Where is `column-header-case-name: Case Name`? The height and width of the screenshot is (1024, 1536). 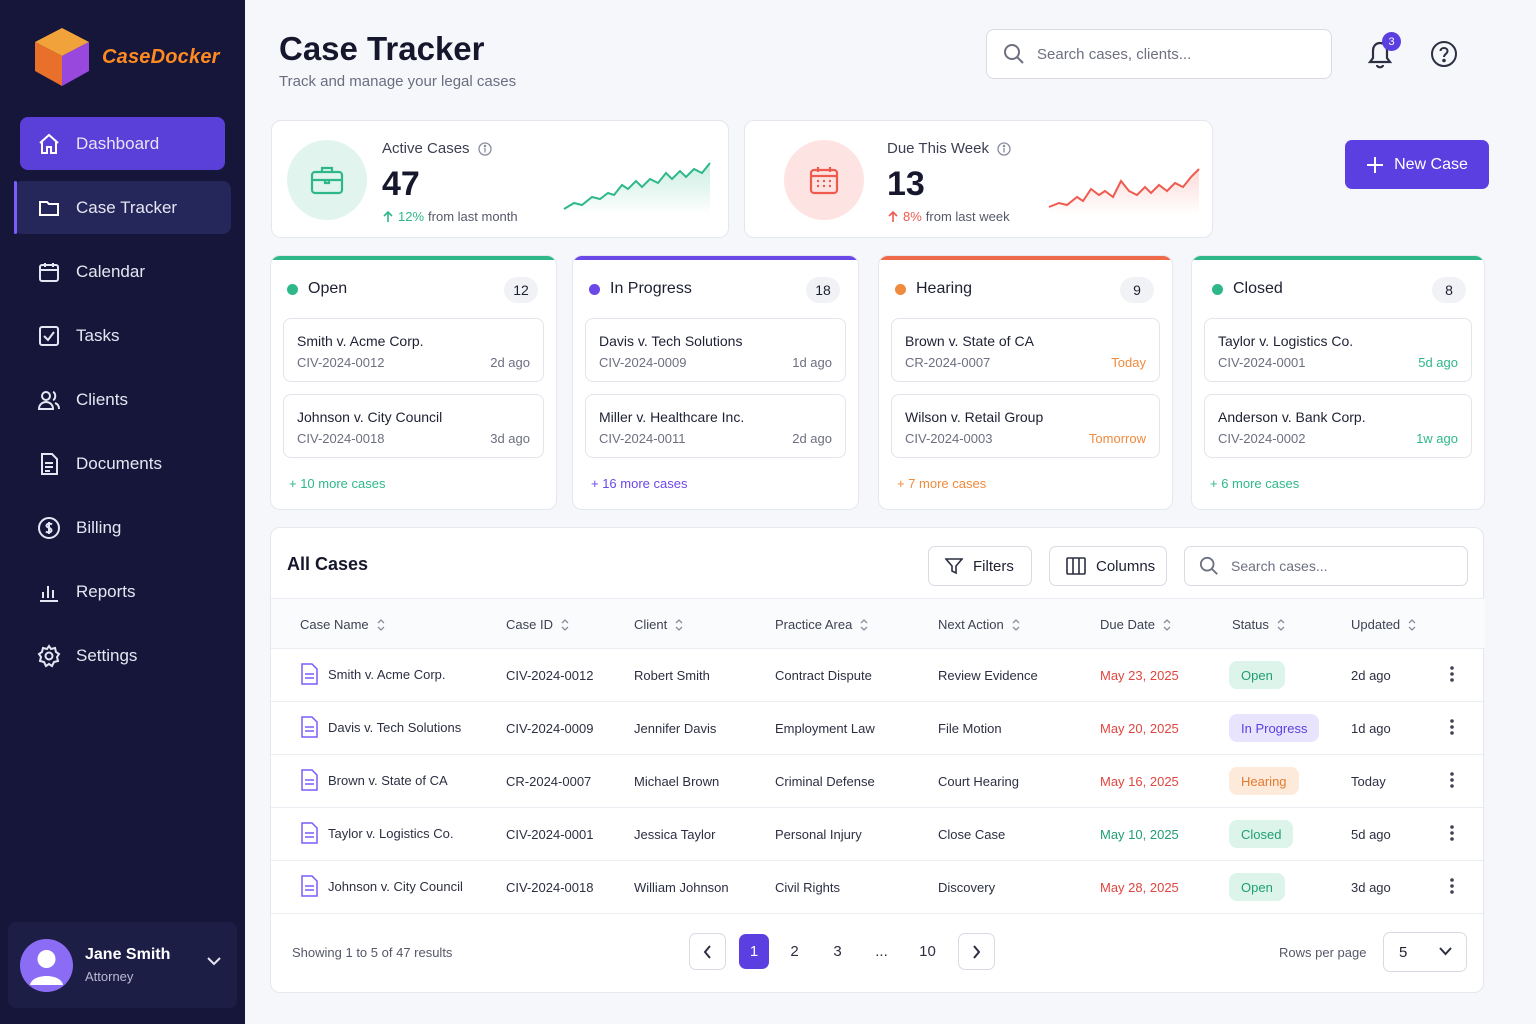
column-header-case-name: Case Name is located at coordinates (342, 624).